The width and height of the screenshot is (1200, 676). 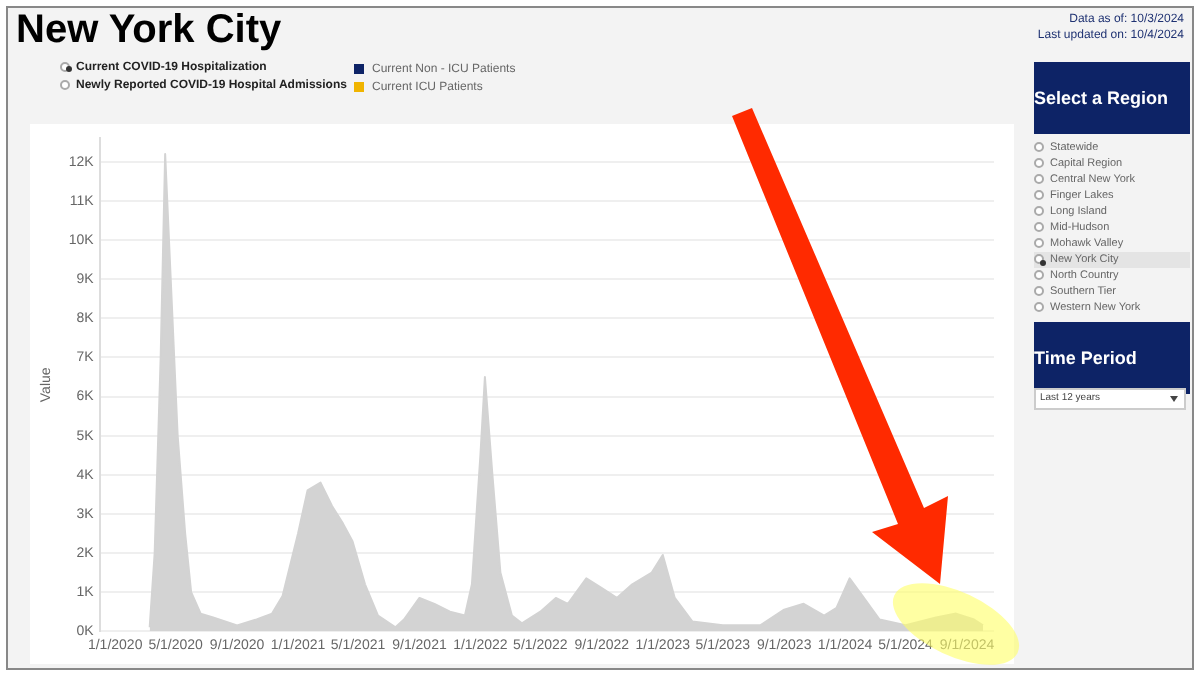 What do you see at coordinates (149, 31) in the screenshot?
I see `chart-title: New York City` at bounding box center [149, 31].